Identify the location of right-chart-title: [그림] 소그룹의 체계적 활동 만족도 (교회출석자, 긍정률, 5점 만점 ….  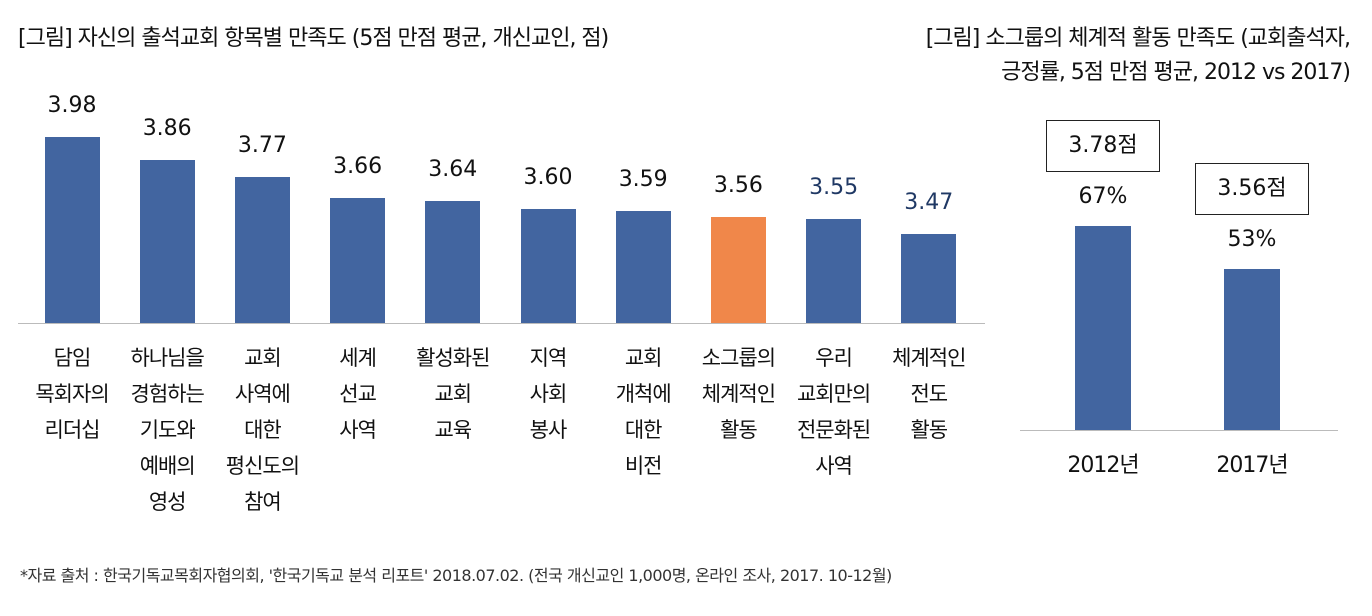
(1138, 56).